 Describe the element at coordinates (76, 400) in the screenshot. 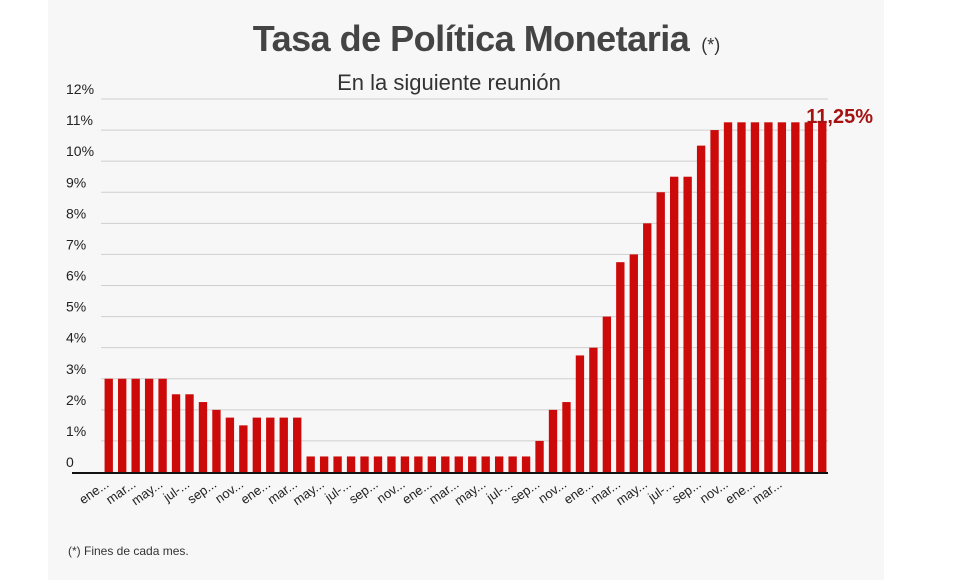

I see `y-tick-label: 2%` at that location.